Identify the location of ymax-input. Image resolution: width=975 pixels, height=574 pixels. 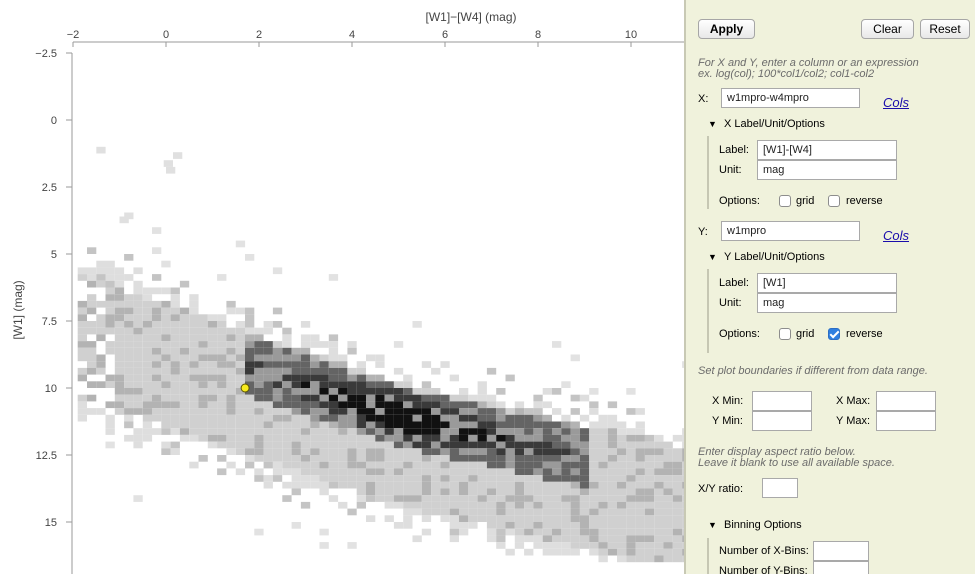
(906, 421).